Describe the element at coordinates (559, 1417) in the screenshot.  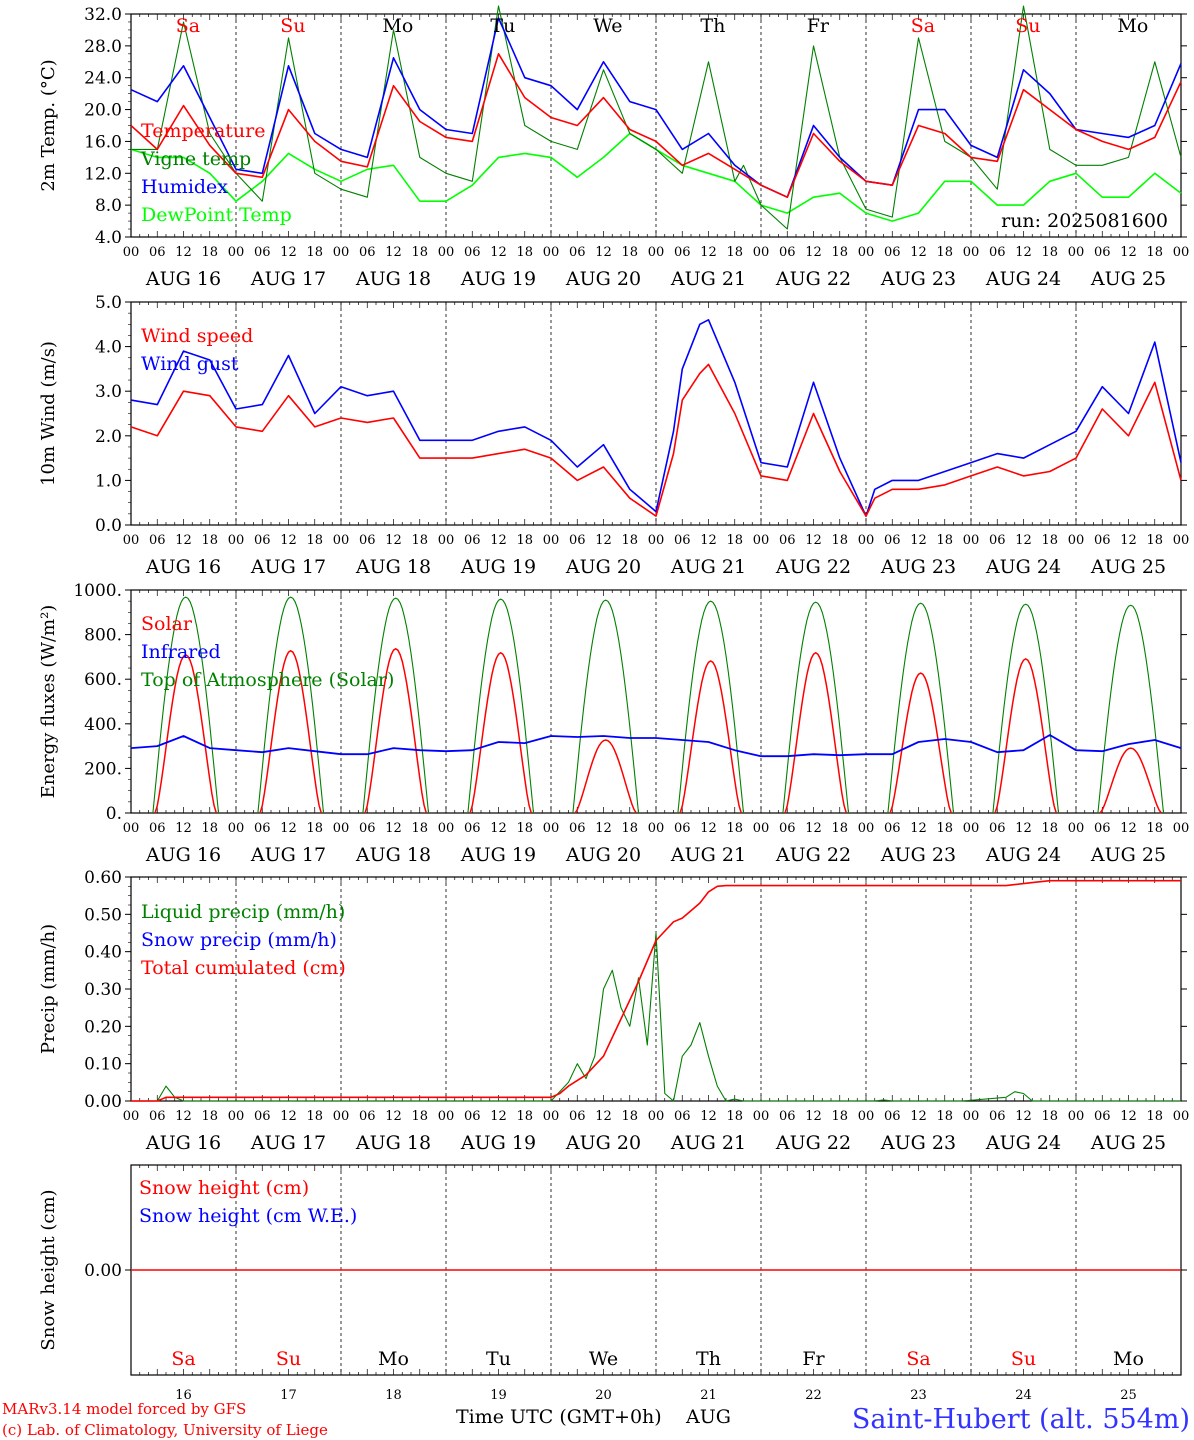
I see `time-axis-label: Time UTC (GMT+0h)` at that location.